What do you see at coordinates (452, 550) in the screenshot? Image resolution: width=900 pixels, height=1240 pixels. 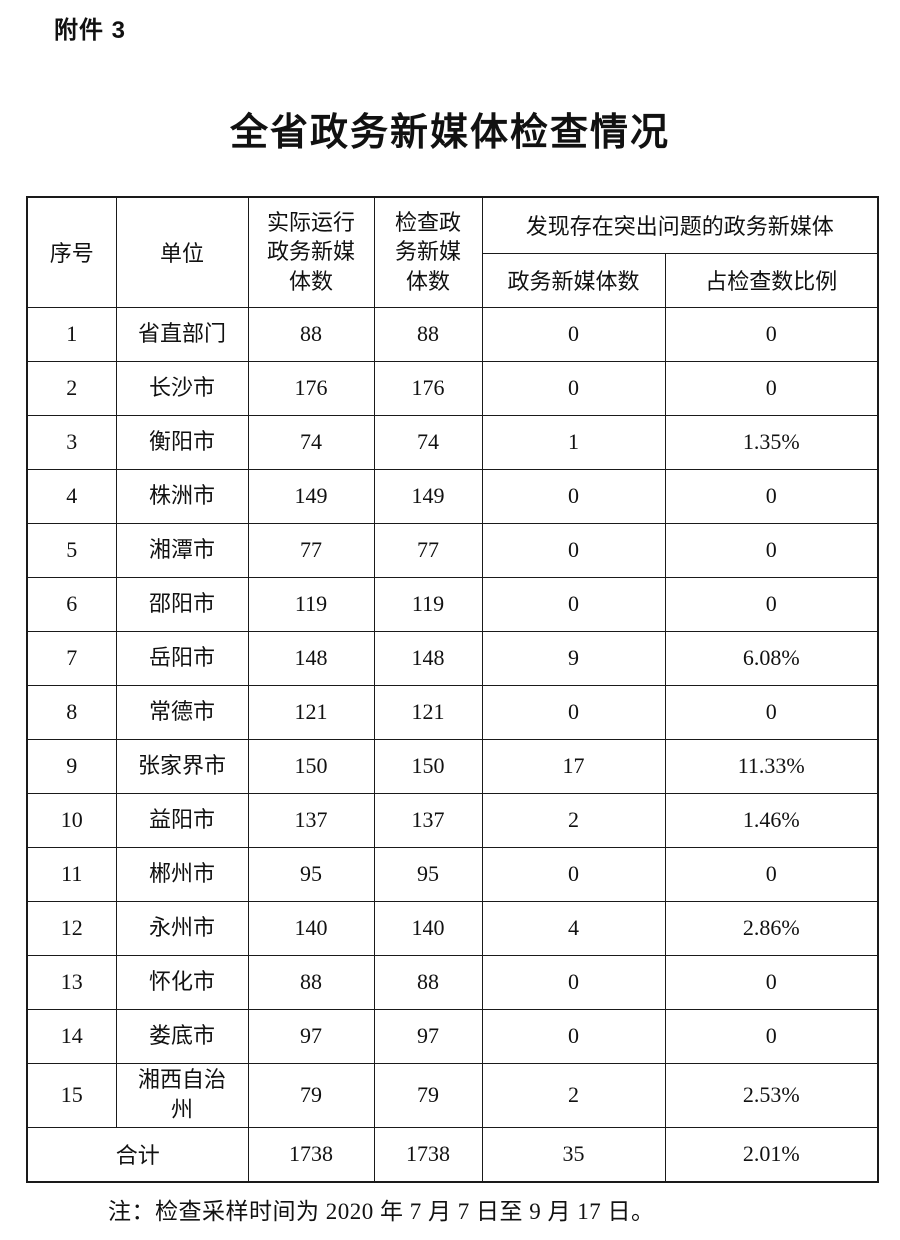 I see `table-row: 5 湘潭市 77 77 0 0` at bounding box center [452, 550].